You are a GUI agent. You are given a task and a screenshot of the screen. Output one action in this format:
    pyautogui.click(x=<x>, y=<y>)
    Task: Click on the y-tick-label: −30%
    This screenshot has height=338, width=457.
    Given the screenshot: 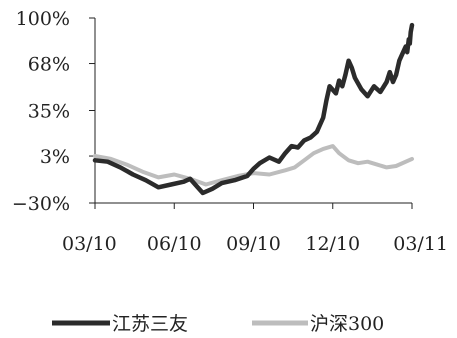 What is the action you would take?
    pyautogui.click(x=41, y=204)
    